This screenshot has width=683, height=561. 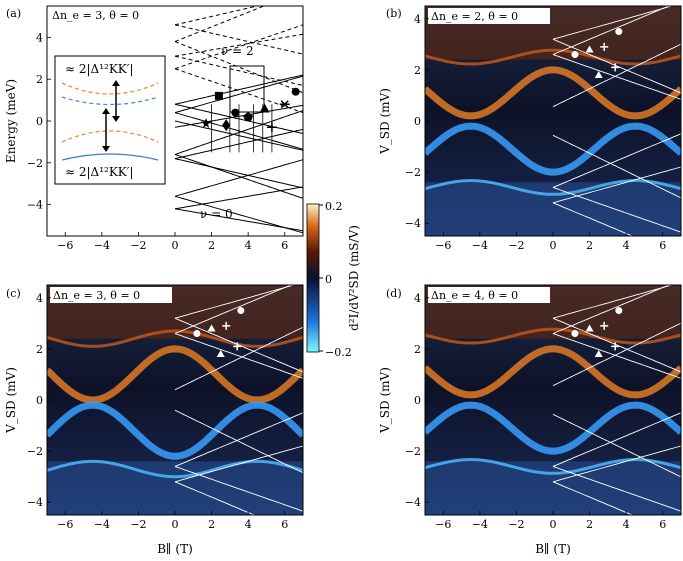 What do you see at coordinates (211, 245) in the screenshot?
I see `x-tick-label: 2` at bounding box center [211, 245].